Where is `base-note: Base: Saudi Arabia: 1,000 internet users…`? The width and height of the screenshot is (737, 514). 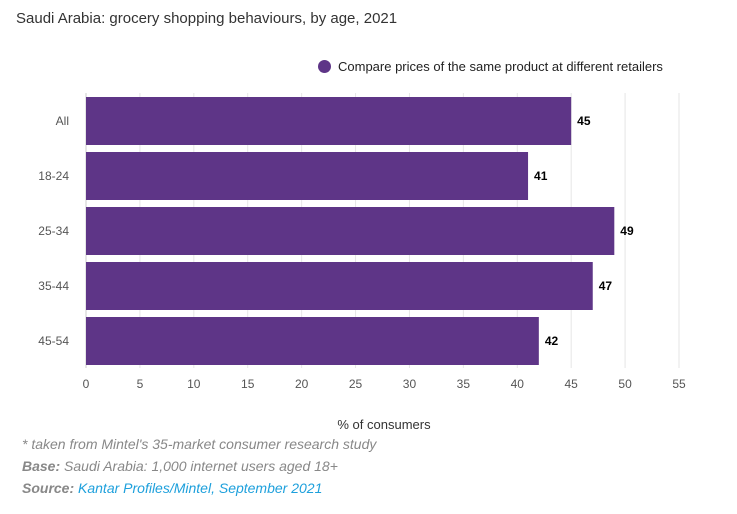 base-note: Base: Saudi Arabia: 1,000 internet users… is located at coordinates (180, 466).